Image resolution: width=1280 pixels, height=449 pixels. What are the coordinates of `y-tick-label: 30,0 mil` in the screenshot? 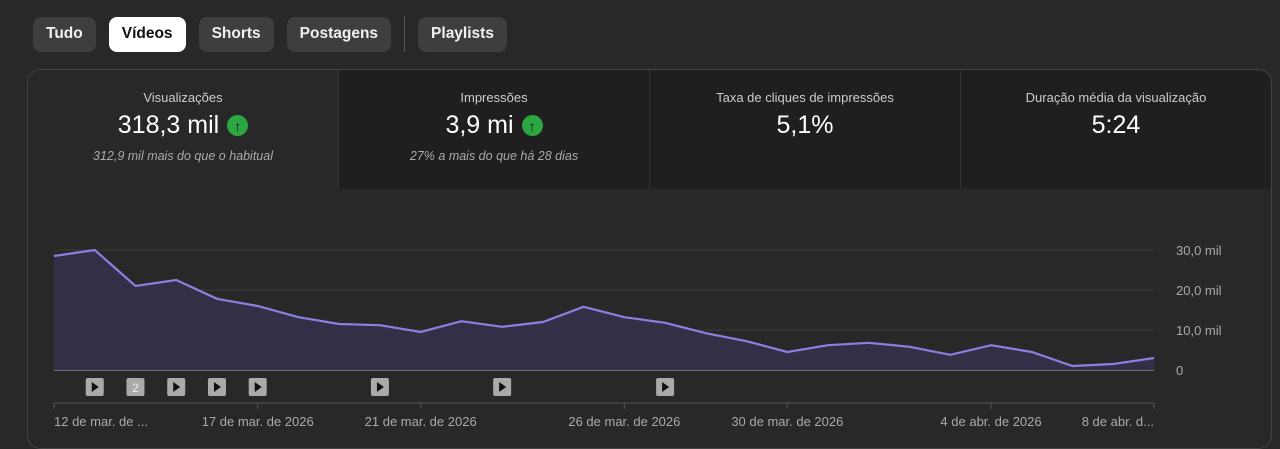 It's located at (1199, 250).